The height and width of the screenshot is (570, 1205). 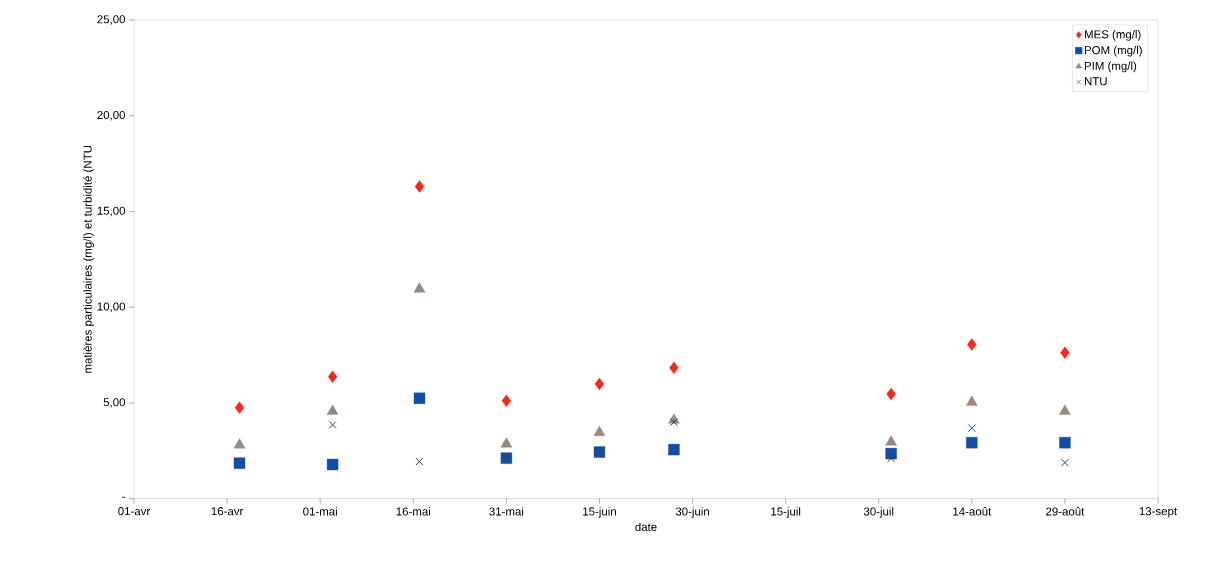 What do you see at coordinates (646, 527) in the screenshot?
I see `x-axis-title: date` at bounding box center [646, 527].